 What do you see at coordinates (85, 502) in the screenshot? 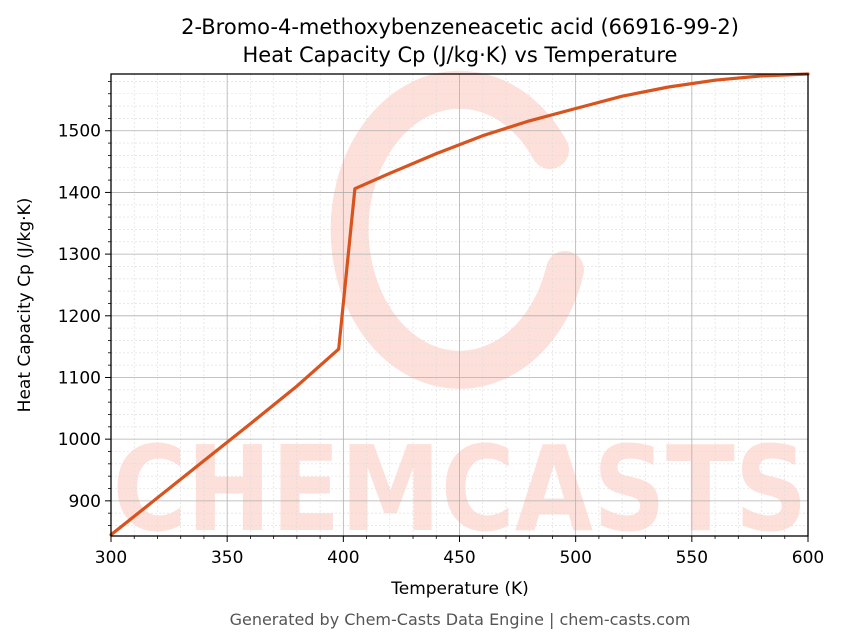
I see `y-tick-label: 900` at bounding box center [85, 502].